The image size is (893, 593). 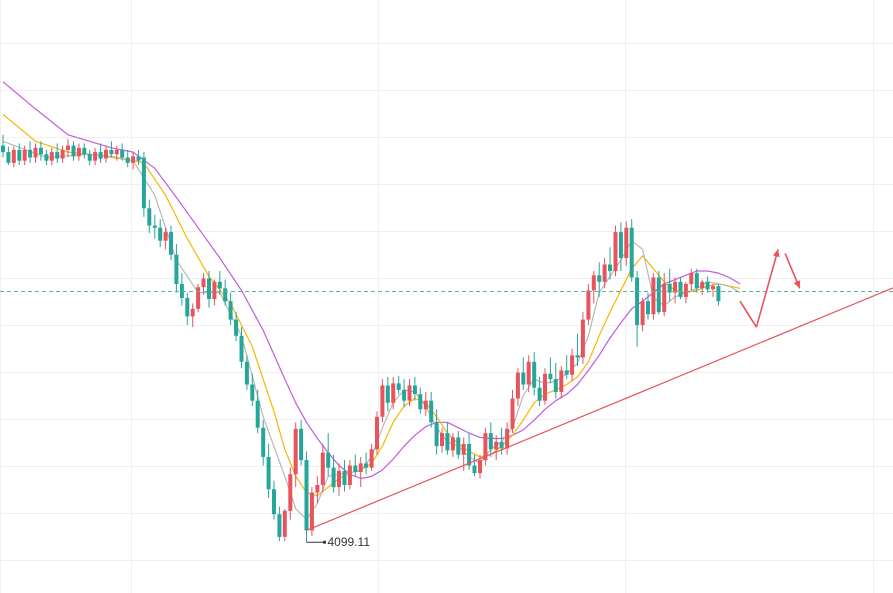 What do you see at coordinates (797, 284) in the screenshot?
I see `forecast-pullback-arrow-head` at bounding box center [797, 284].